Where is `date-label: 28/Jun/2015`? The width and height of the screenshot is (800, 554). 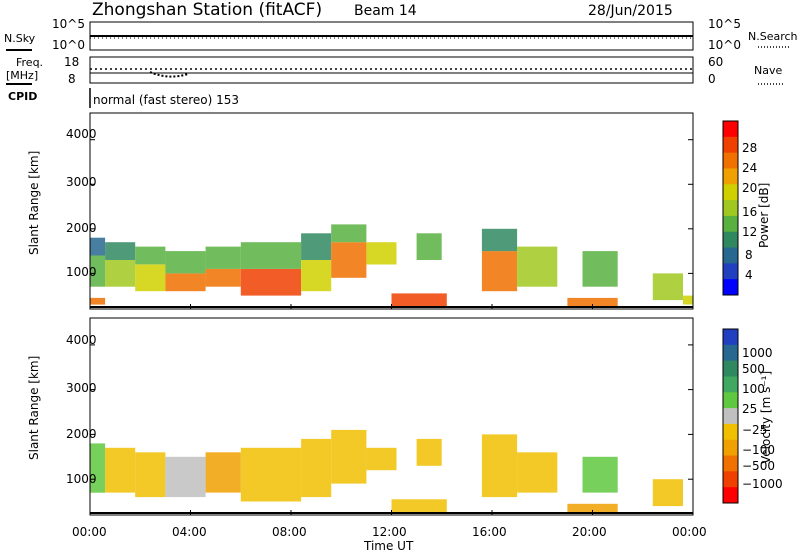 date-label: 28/Jun/2015 is located at coordinates (630, 11).